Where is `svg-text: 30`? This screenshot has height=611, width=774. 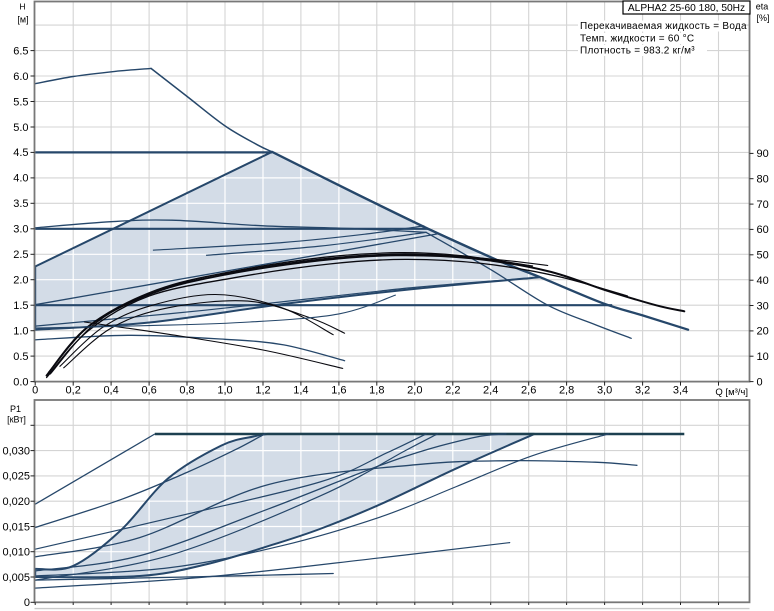
svg-text: 30 is located at coordinates (763, 306).